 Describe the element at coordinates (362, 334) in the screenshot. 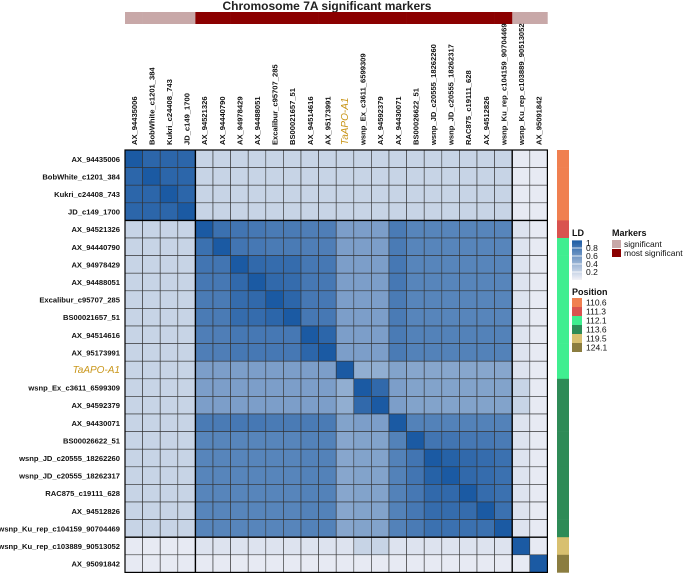

I see `heatmap-cell-r10-c13` at that location.